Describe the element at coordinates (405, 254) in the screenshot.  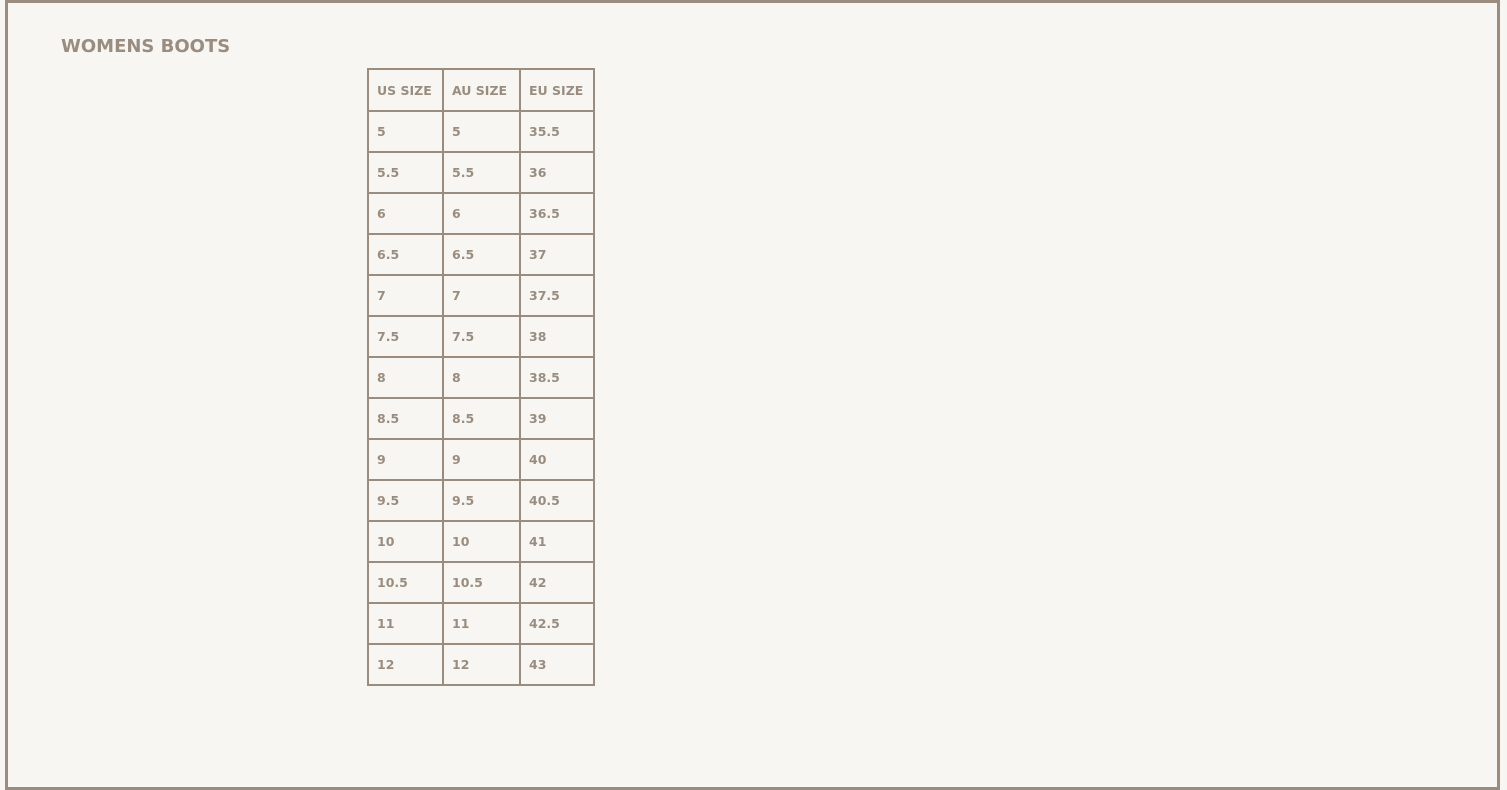
I see `us-size-cell: 6.5` at that location.